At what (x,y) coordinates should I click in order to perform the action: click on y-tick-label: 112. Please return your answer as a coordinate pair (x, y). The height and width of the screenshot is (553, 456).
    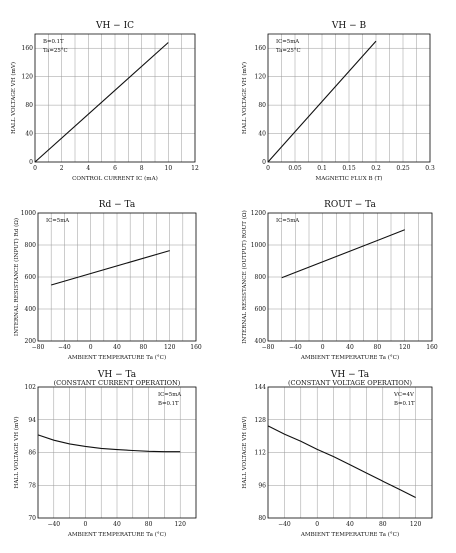
    Looking at the image, I should click on (261, 453).